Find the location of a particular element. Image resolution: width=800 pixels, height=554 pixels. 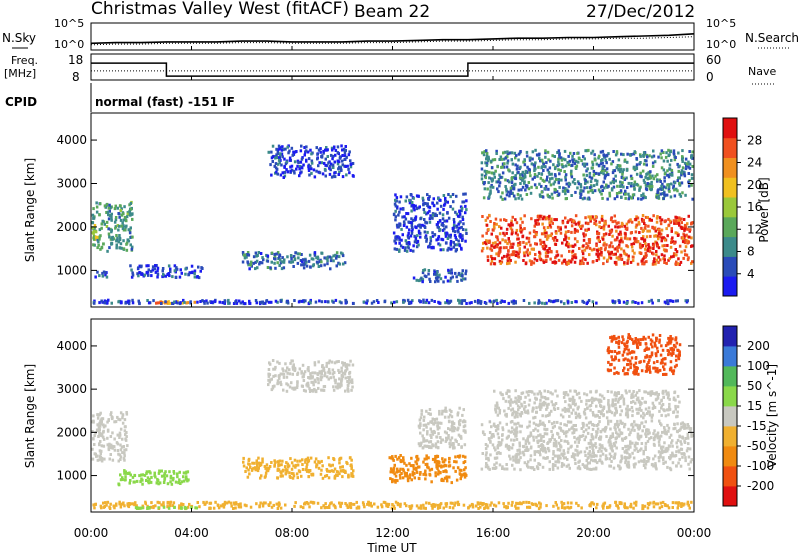

station-title: Christmas Valley West (fitACF) is located at coordinates (220, 9).